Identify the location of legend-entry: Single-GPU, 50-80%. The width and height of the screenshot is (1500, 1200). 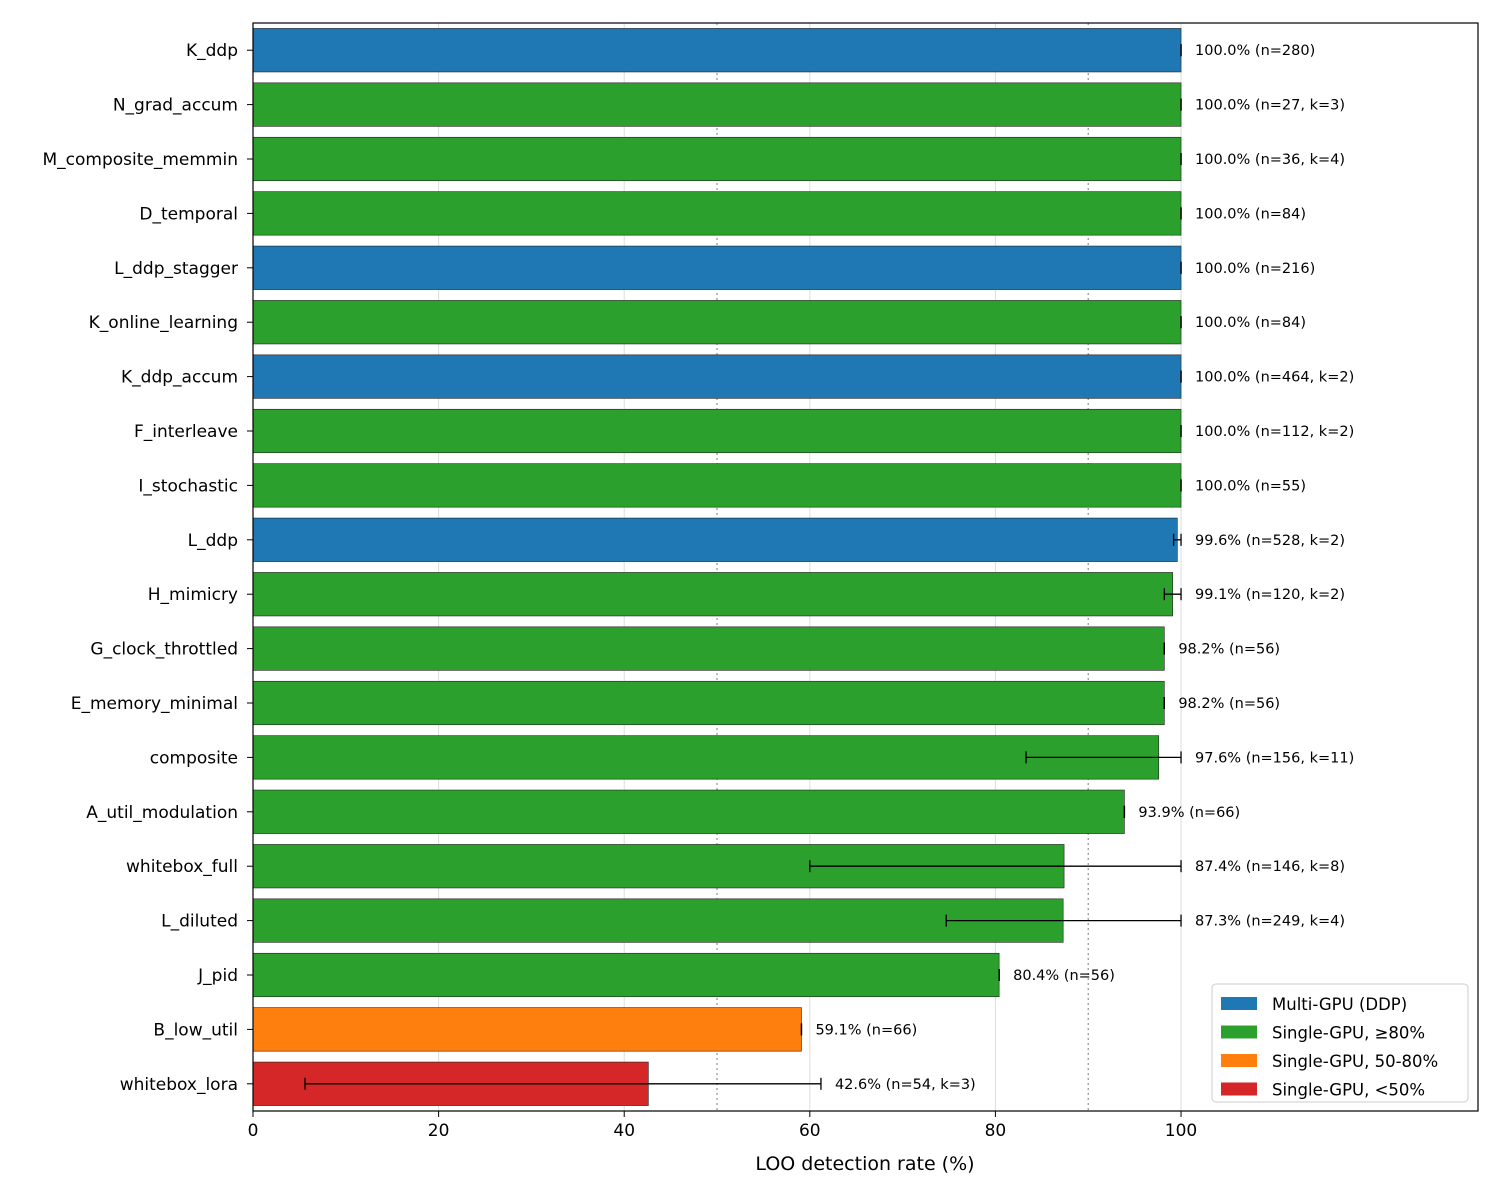
(1355, 1061).